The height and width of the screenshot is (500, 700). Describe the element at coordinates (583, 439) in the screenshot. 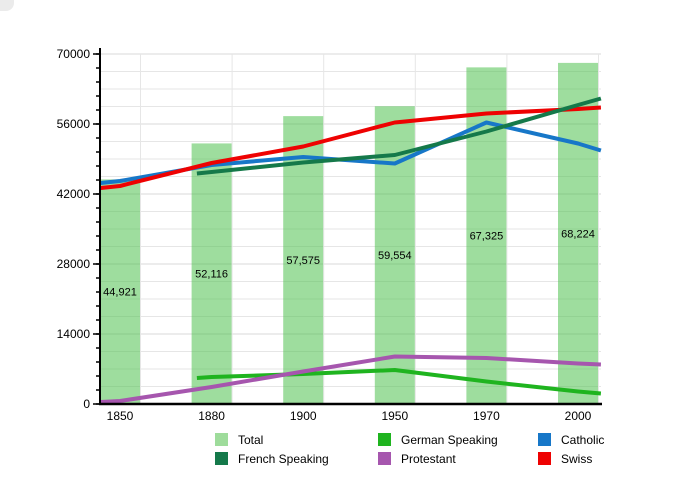

I see `legend-label-catholic: Catholic` at that location.